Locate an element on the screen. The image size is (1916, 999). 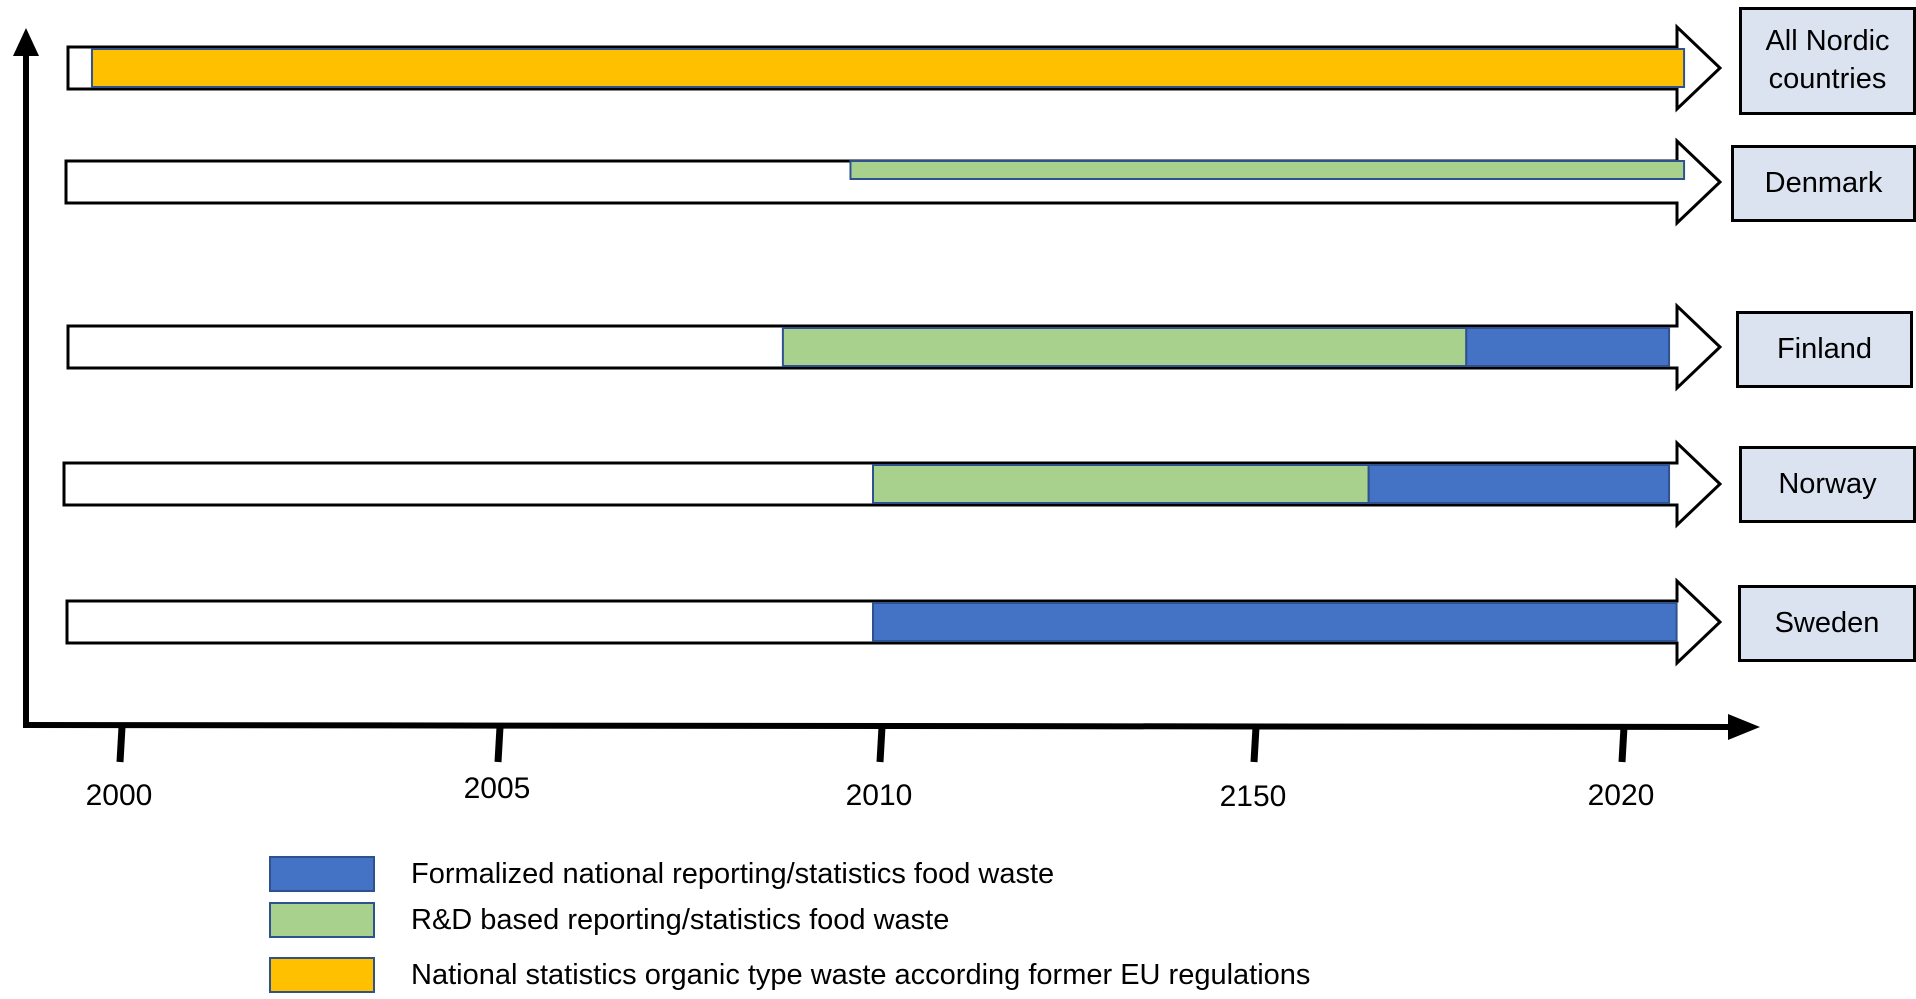
country-label: Sweden is located at coordinates (1827, 623).